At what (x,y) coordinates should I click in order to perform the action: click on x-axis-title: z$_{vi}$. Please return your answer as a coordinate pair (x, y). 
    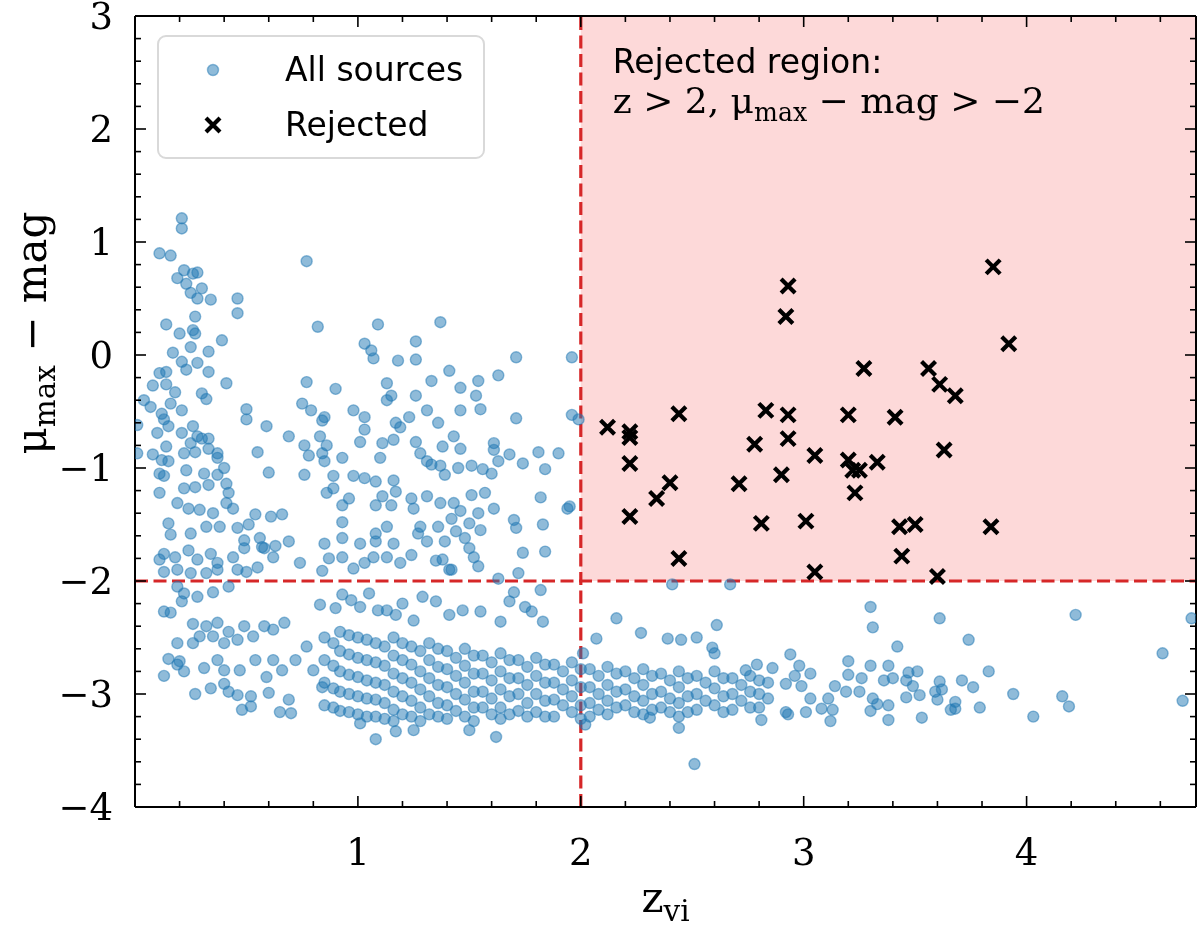
    Looking at the image, I should click on (665, 901).